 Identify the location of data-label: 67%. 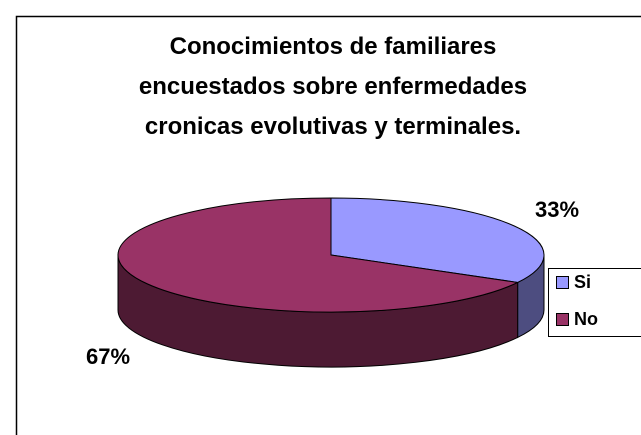
(108, 356).